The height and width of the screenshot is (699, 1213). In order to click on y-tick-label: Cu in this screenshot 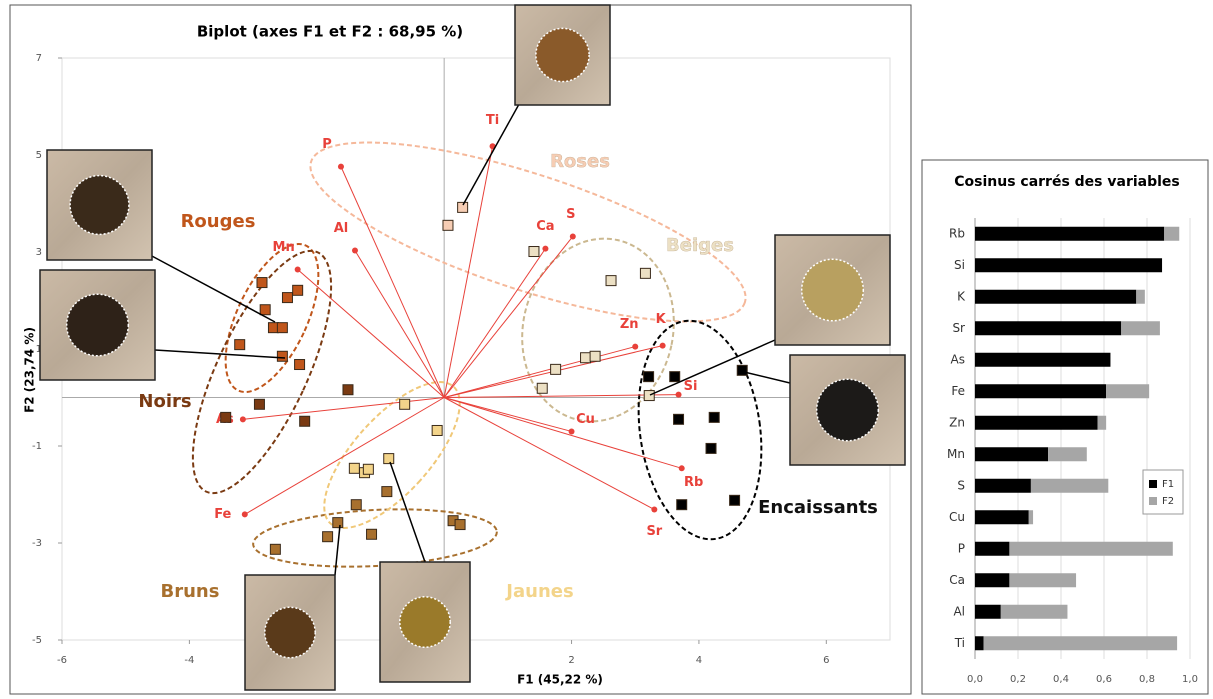, I will do `click(957, 517)`.